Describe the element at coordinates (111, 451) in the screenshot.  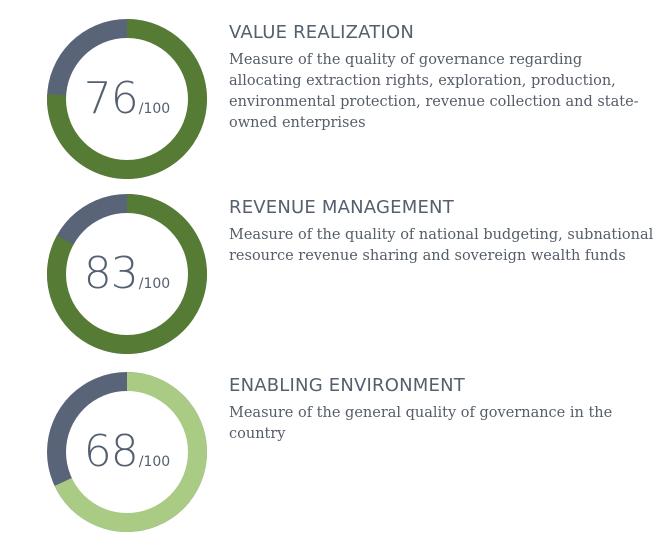
I see `score-value: 68` at that location.